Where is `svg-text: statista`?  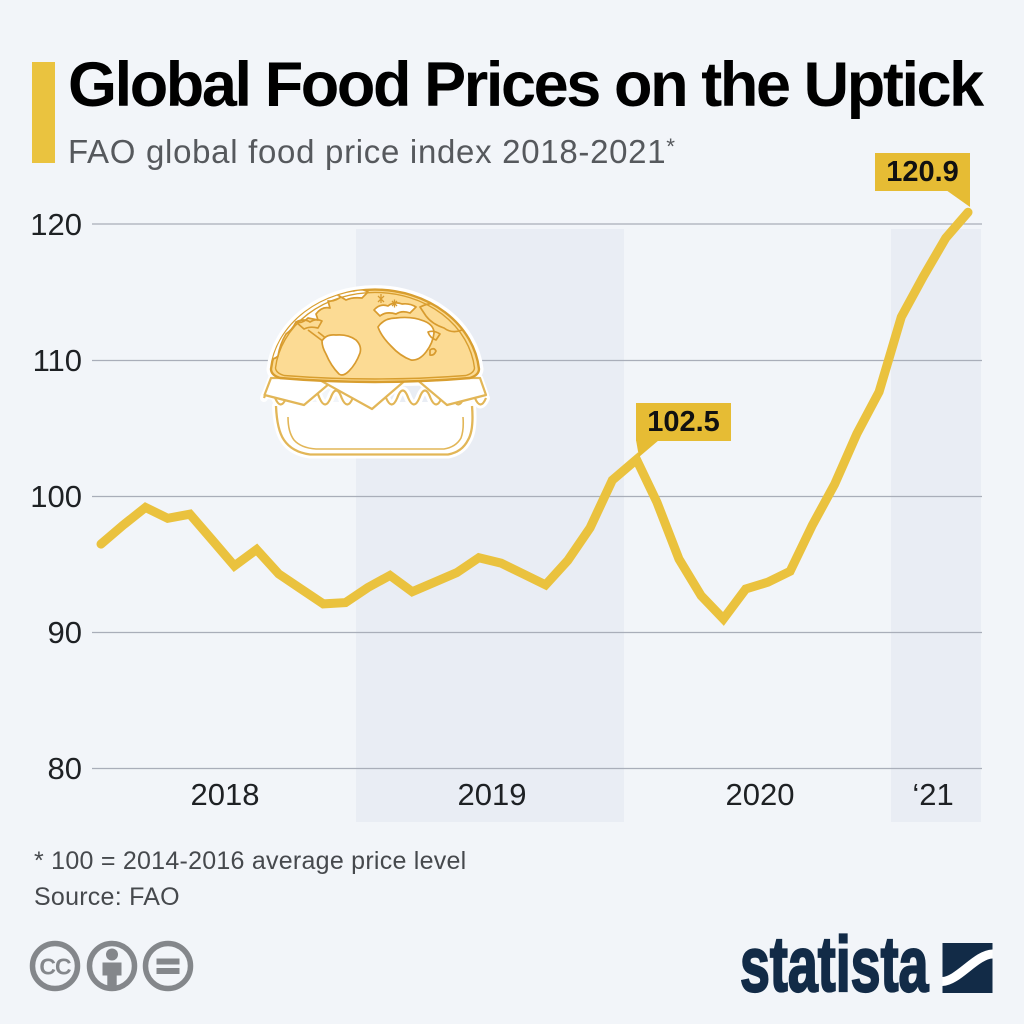 svg-text: statista is located at coordinates (834, 964).